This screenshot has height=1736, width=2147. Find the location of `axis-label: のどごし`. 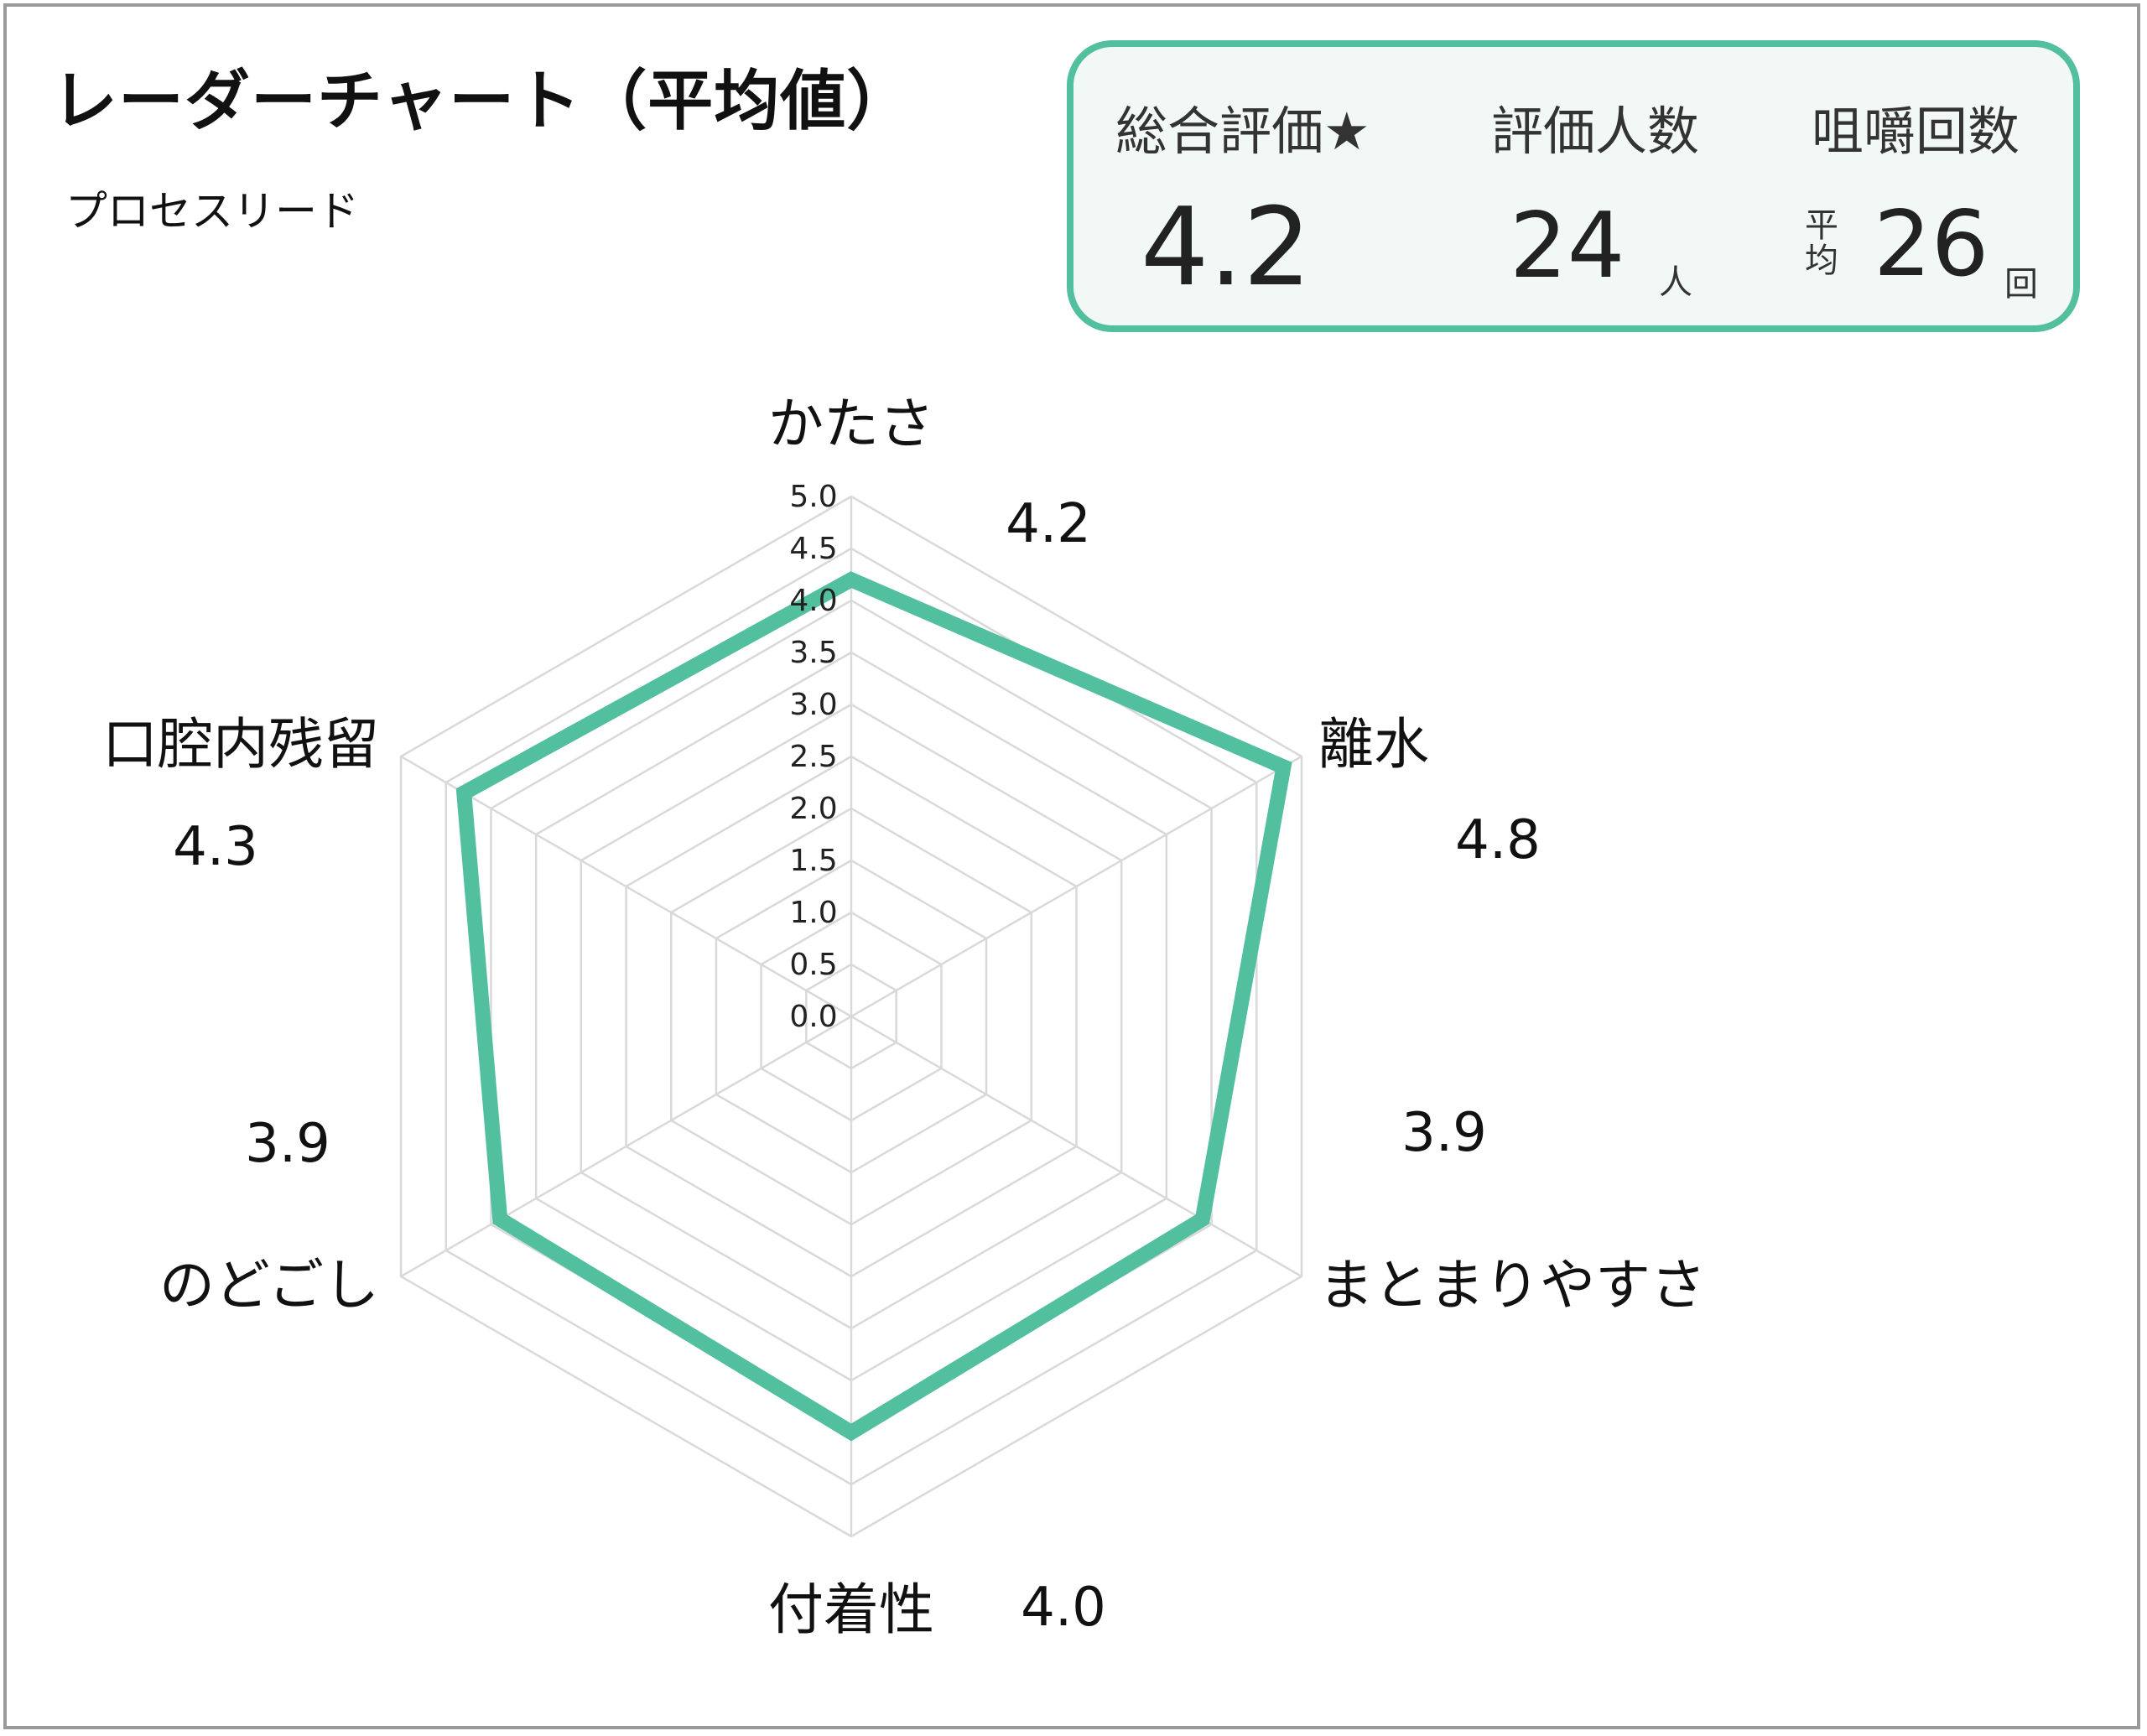

axis-label: のどごし is located at coordinates (269, 1286).